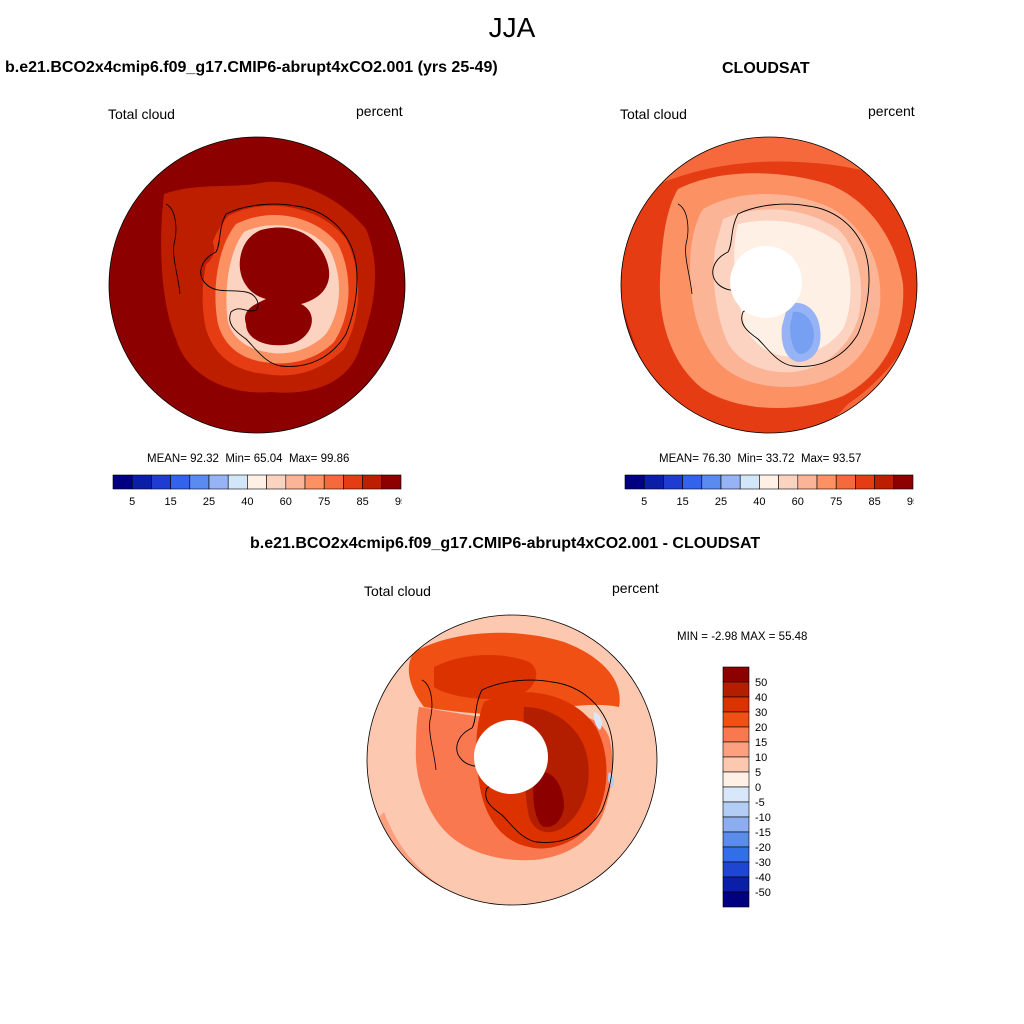  Describe the element at coordinates (679, 459) in the screenshot. I see `mean-label: MEAN=` at that location.